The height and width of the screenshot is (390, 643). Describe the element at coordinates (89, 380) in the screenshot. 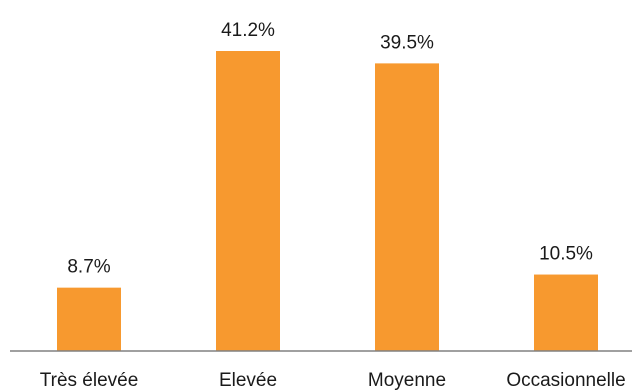

I see `x-tick-label-0: Très élevée` at that location.